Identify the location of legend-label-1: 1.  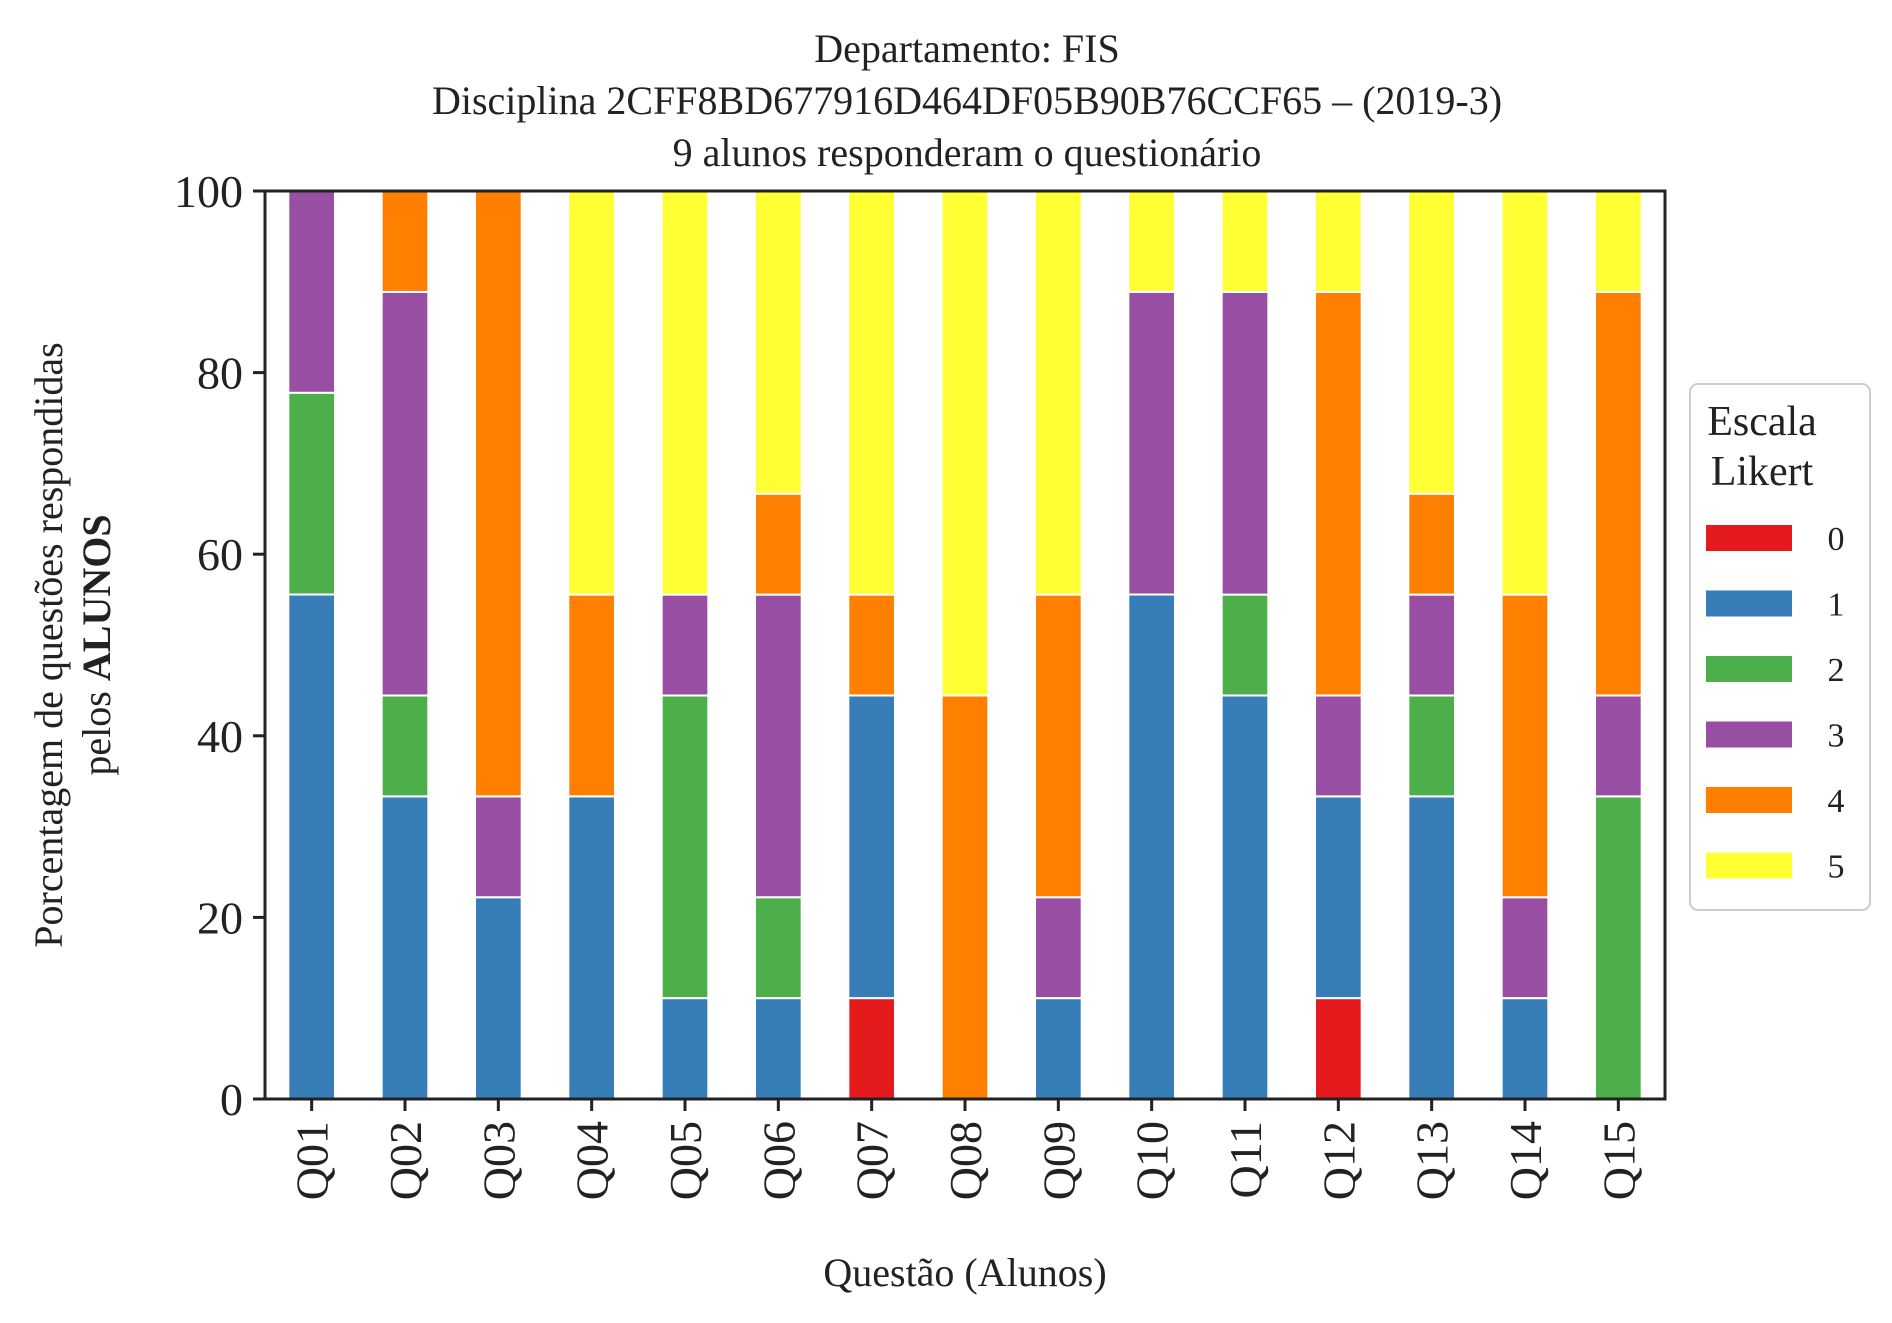
(1836, 605).